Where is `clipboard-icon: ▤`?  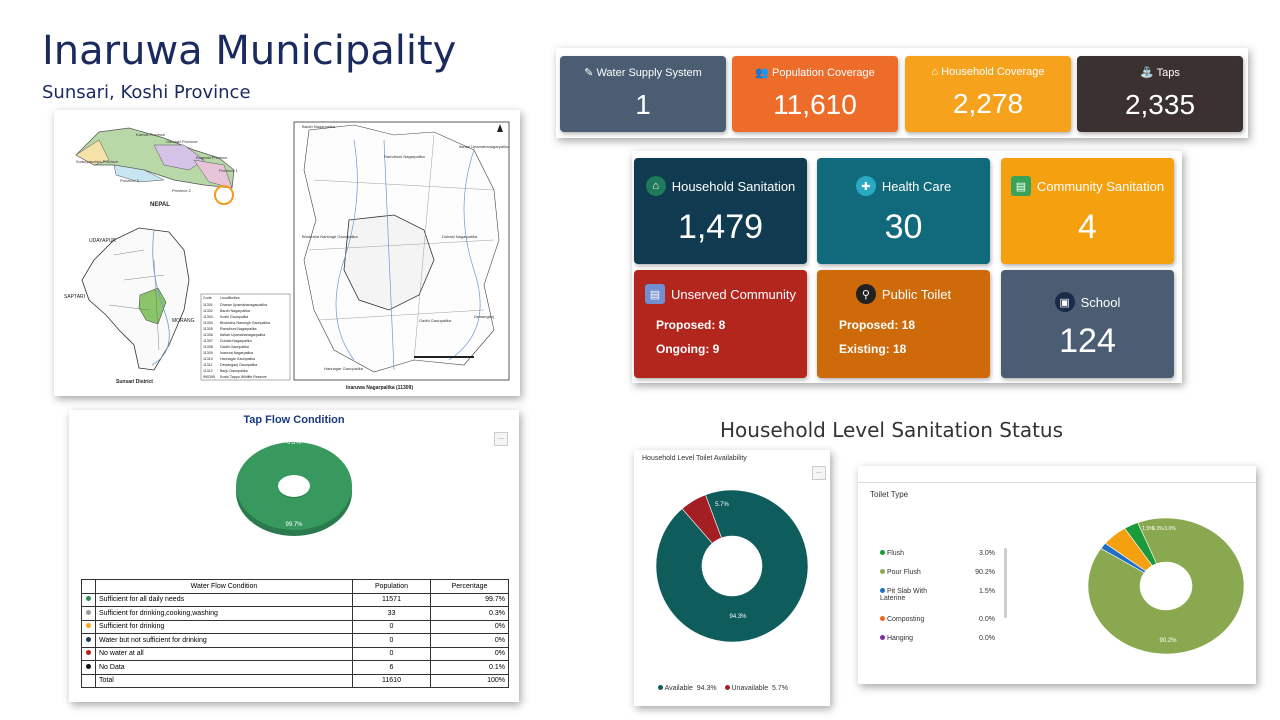 clipboard-icon: ▤ is located at coordinates (1020, 186).